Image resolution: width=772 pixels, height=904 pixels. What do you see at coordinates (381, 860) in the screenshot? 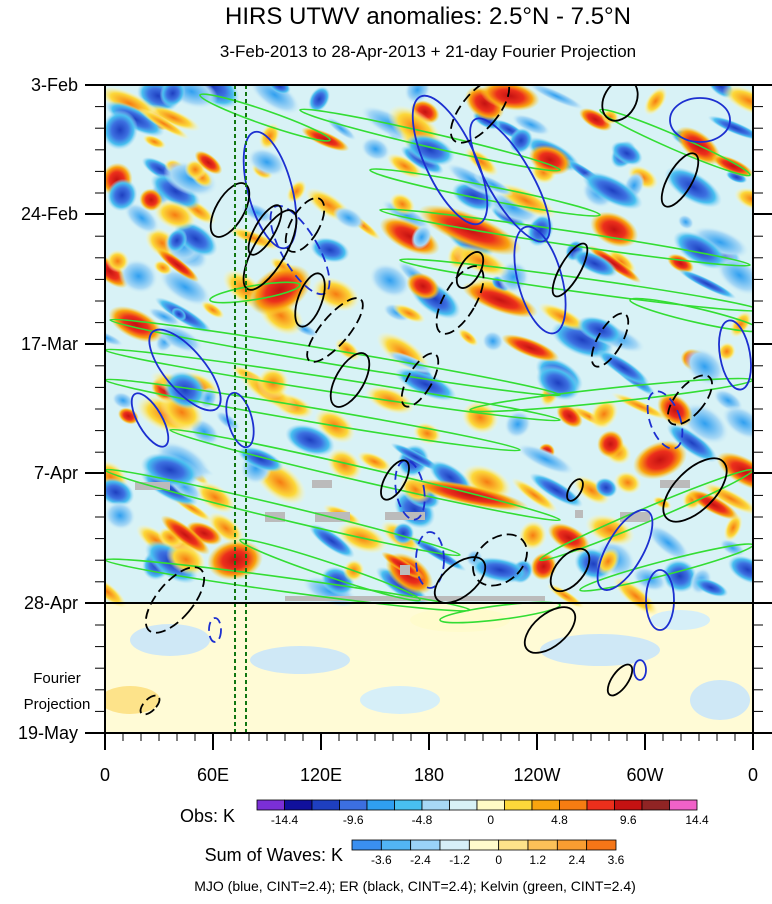
I see `colorbar-tick-label: -3.6` at bounding box center [381, 860].